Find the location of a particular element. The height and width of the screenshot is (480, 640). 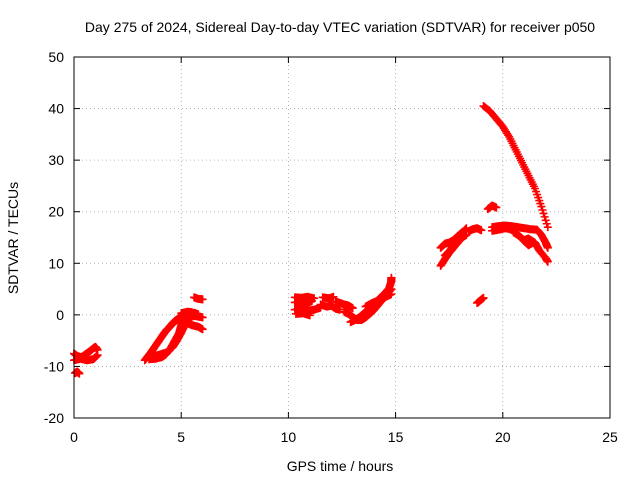

x-tick-label: 10 is located at coordinates (289, 437).